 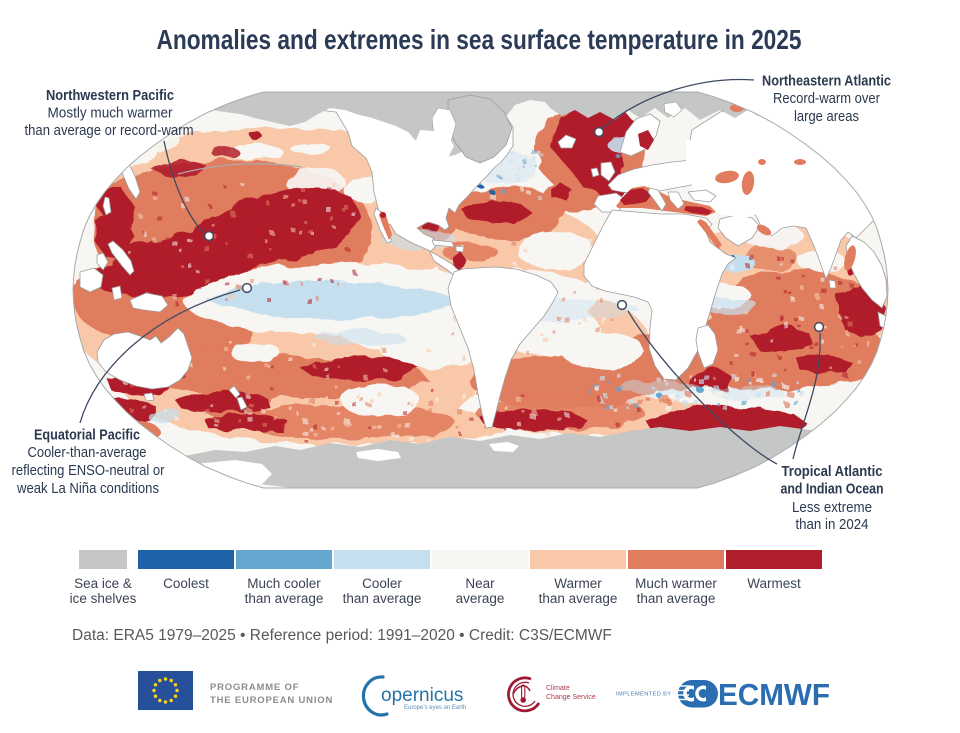 What do you see at coordinates (832, 524) in the screenshot?
I see `svg-text: than in 2024` at bounding box center [832, 524].